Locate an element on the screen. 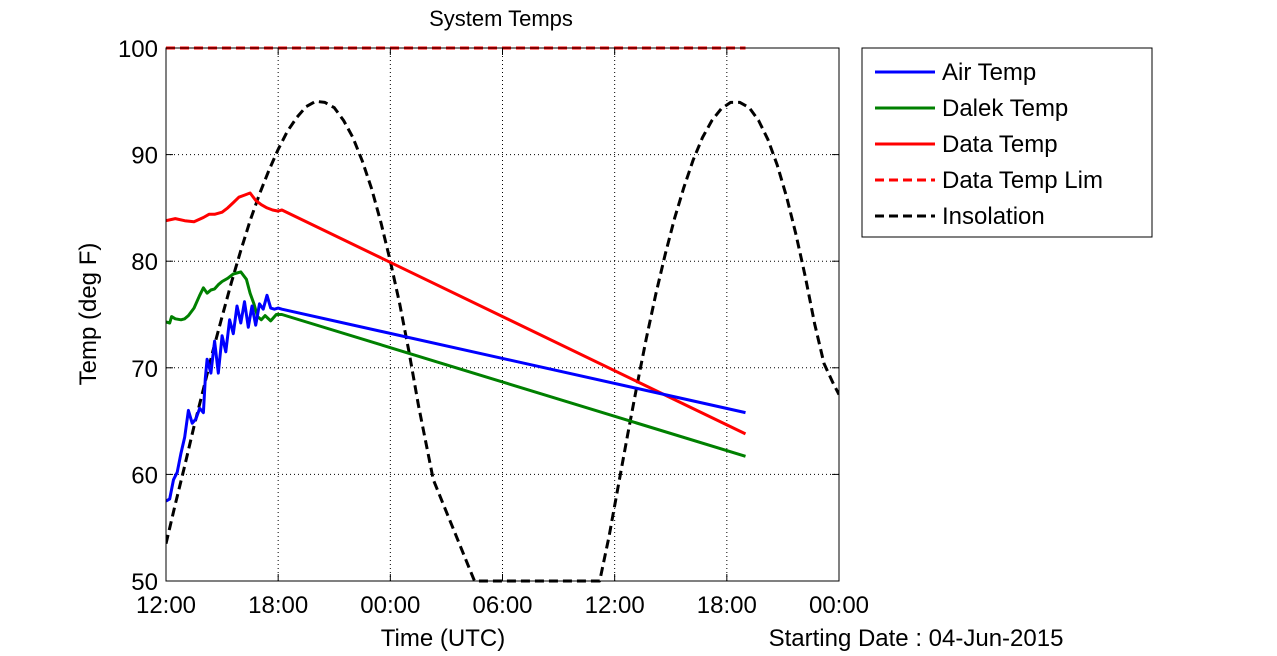 This screenshot has height=656, width=1277. starting-date-note: Starting Date : 04-Jun-2015 is located at coordinates (916, 638).